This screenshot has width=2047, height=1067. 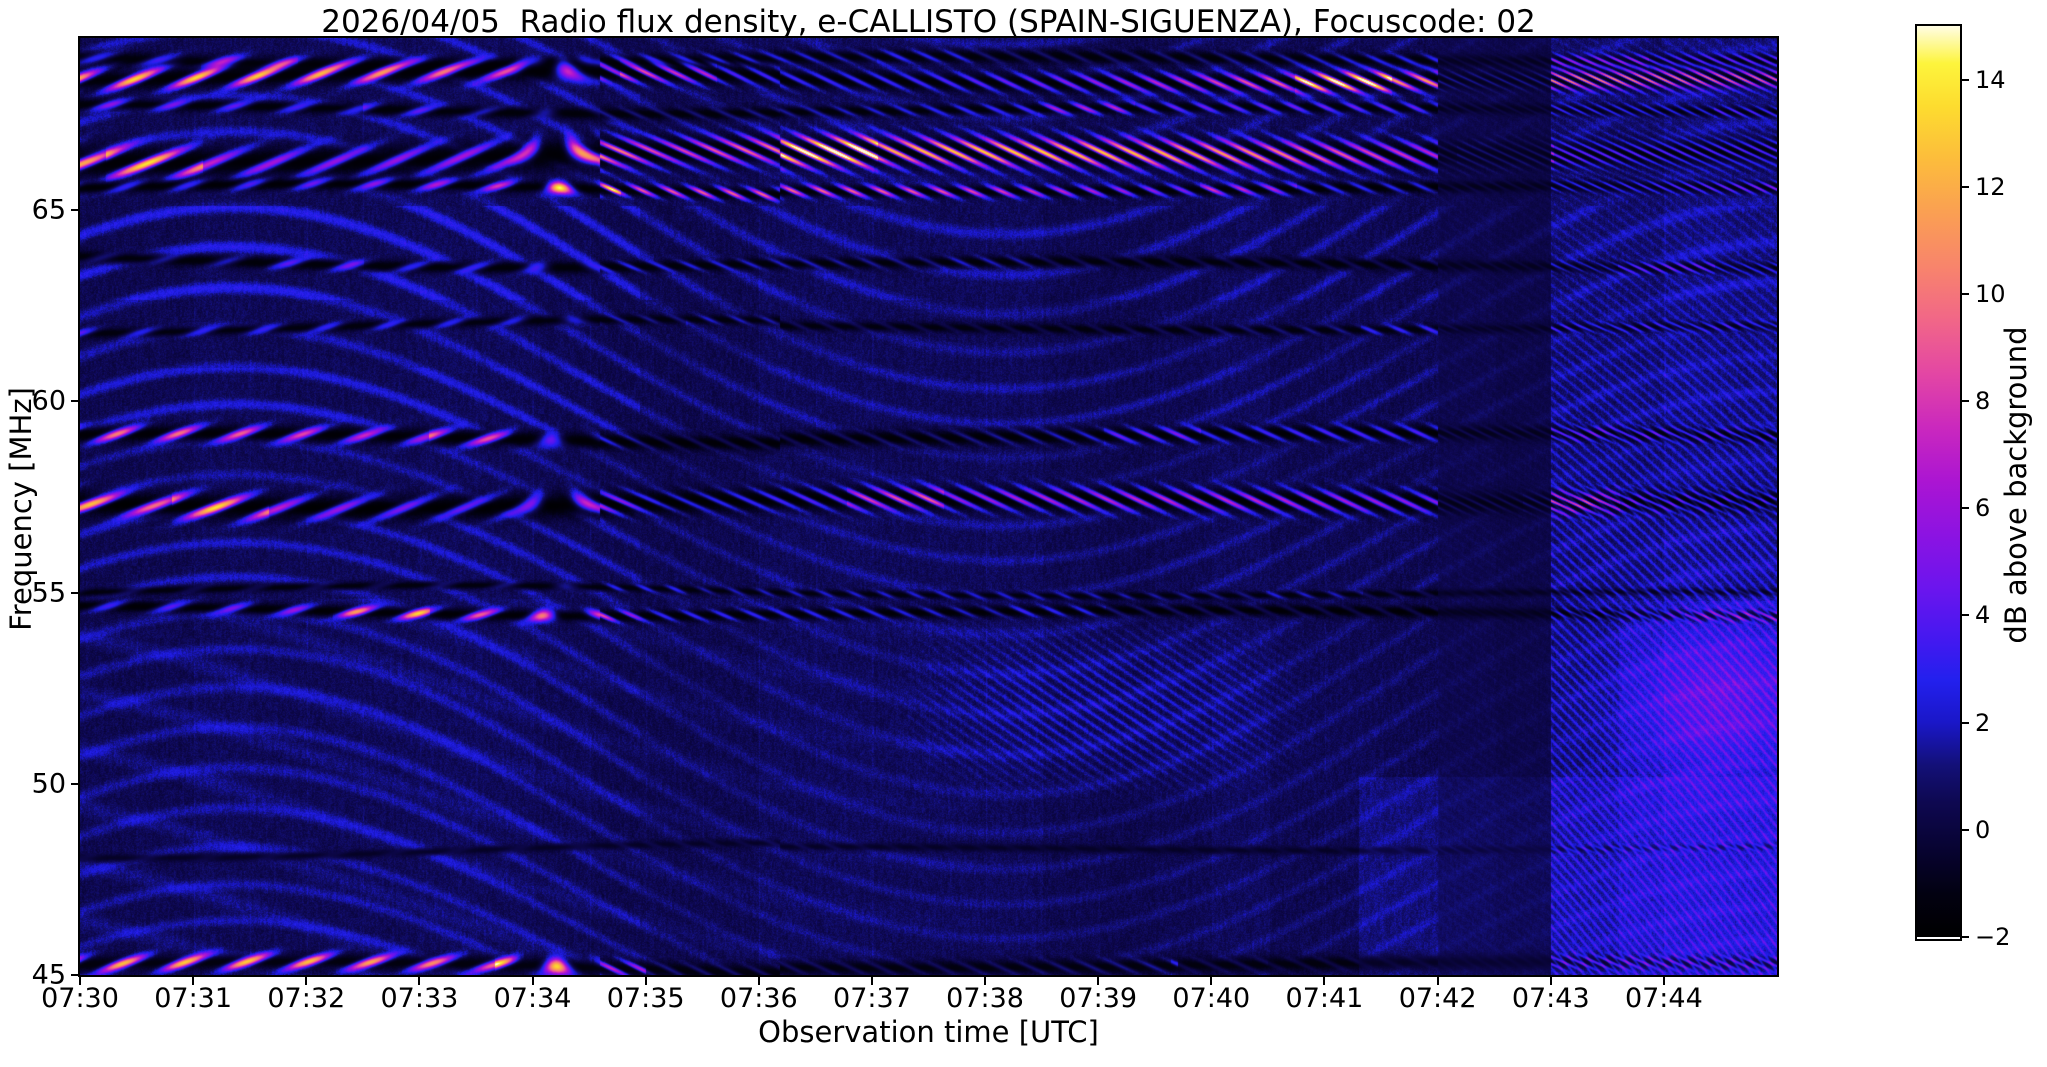 I want to click on x-tick-label: 07:43, so click(x=1550, y=998).